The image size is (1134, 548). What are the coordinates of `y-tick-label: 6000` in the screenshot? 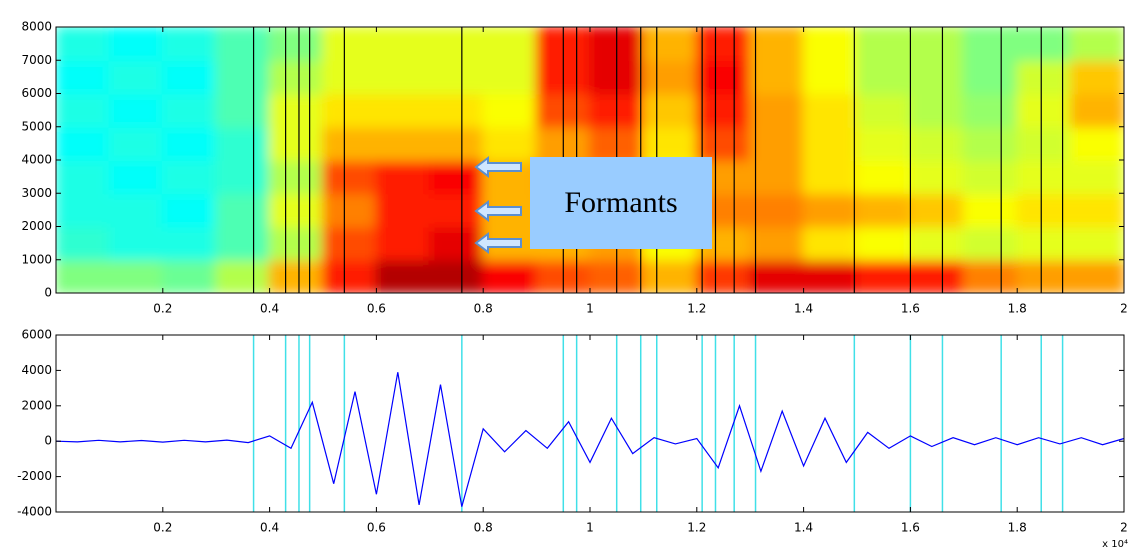 It's located at (36, 93).